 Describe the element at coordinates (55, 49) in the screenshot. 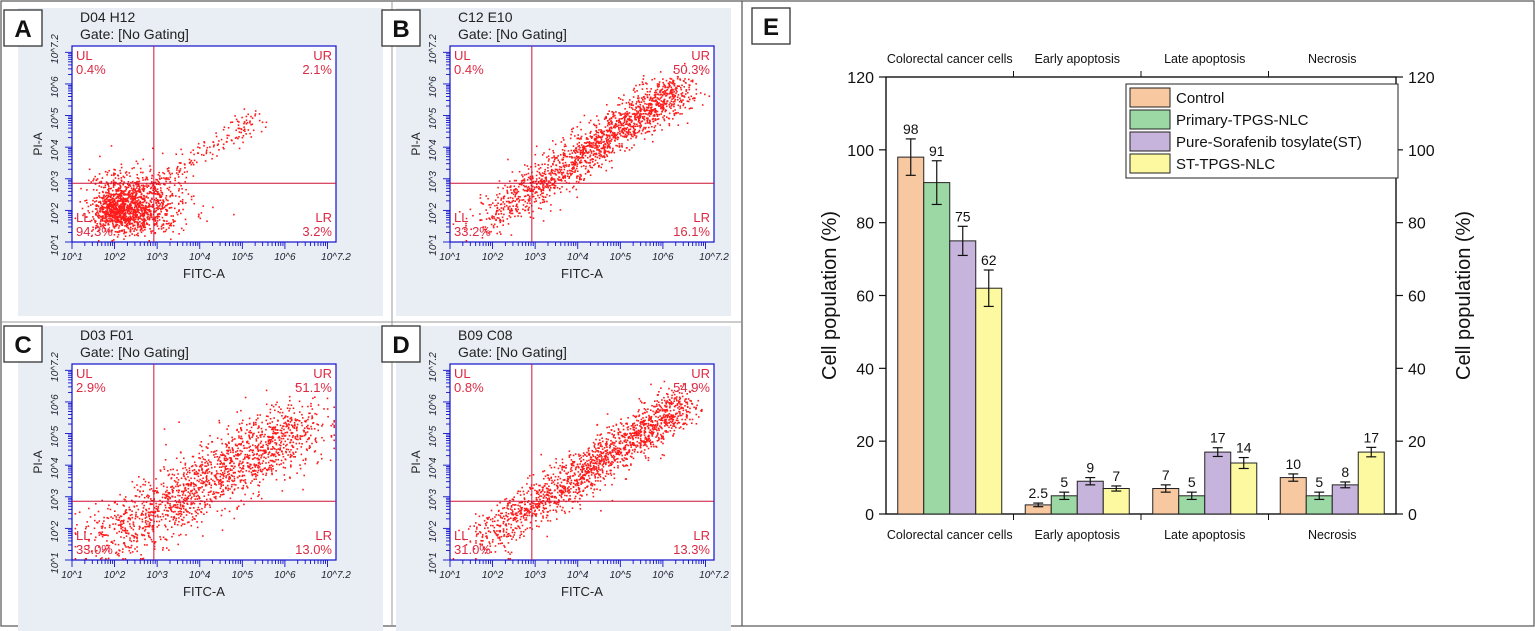

I see `y-tick-label: 10^7.2` at that location.